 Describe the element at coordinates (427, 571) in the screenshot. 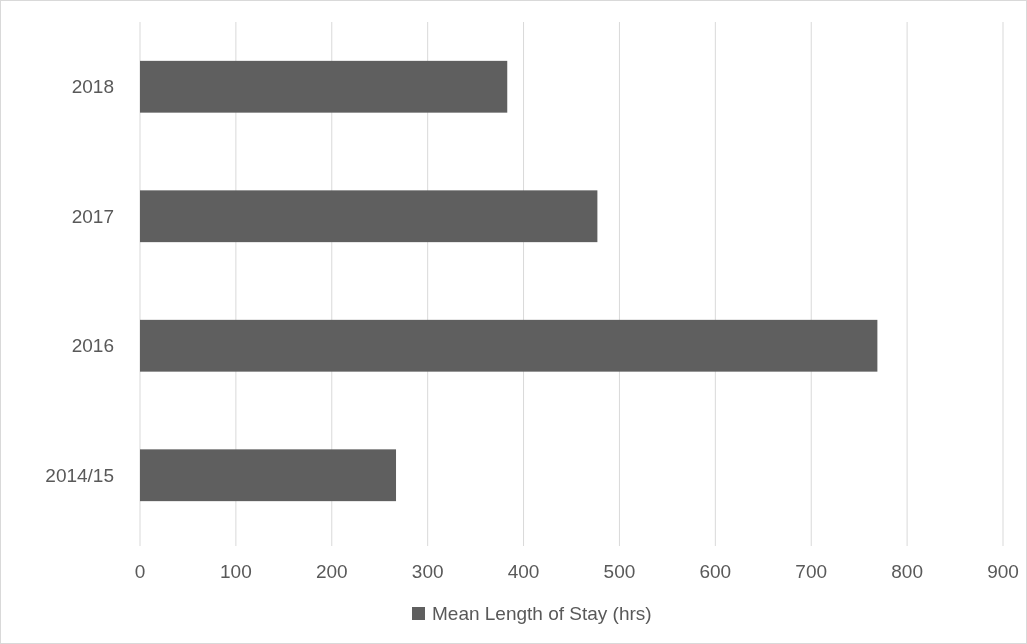

I see `x-tick-label: 300` at that location.